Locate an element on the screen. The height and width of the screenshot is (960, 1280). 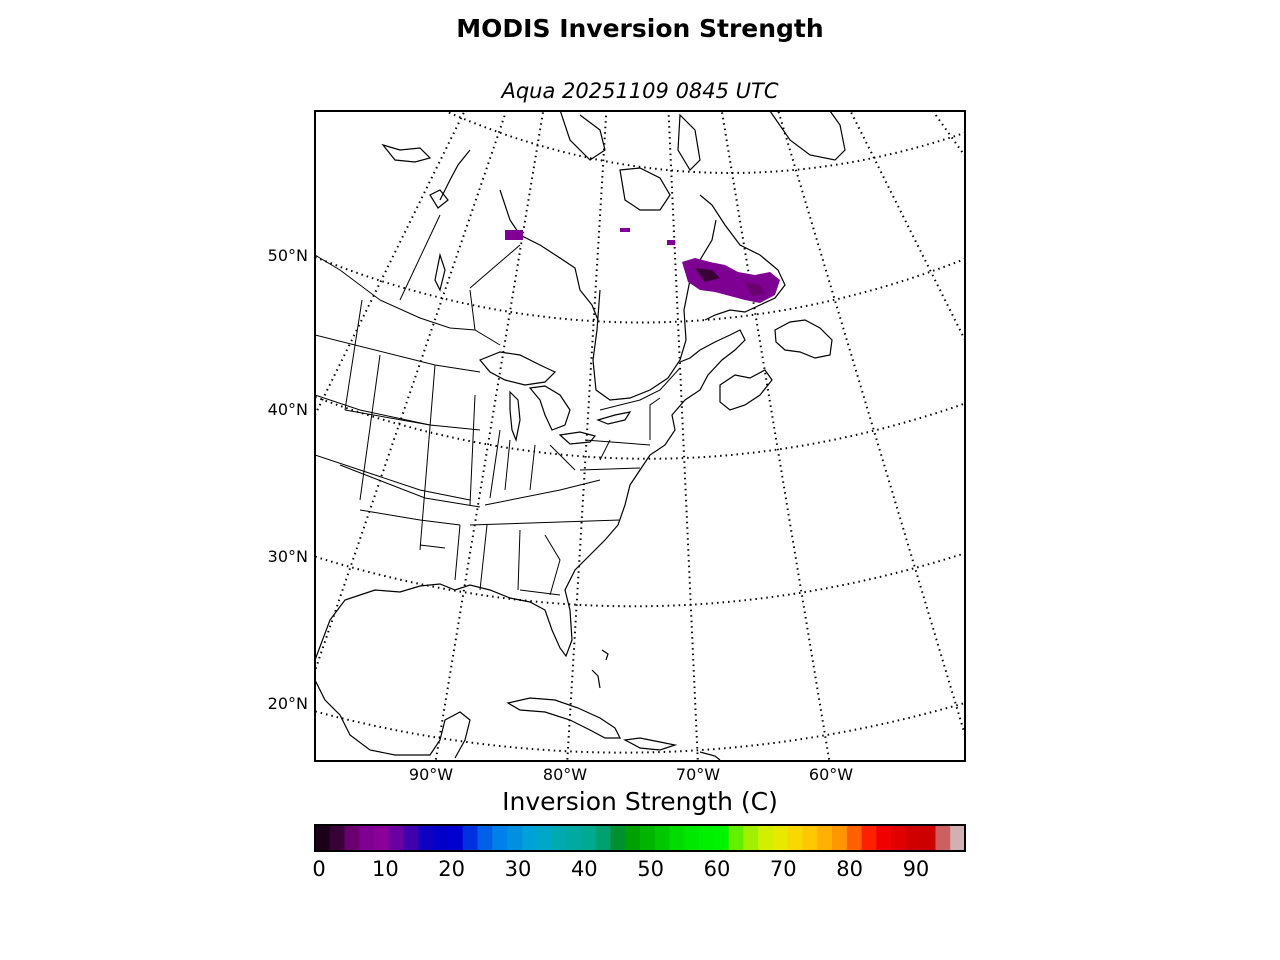
lat-label-40n: 40°N is located at coordinates (288, 409).